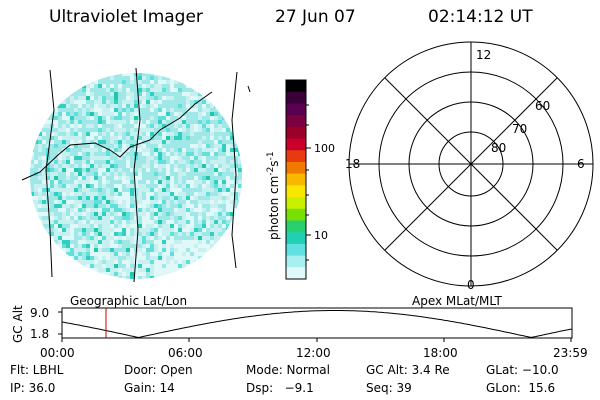 Image resolution: width=600 pixels, height=400 pixels. I want to click on color-scale-segment, so click(296, 261).